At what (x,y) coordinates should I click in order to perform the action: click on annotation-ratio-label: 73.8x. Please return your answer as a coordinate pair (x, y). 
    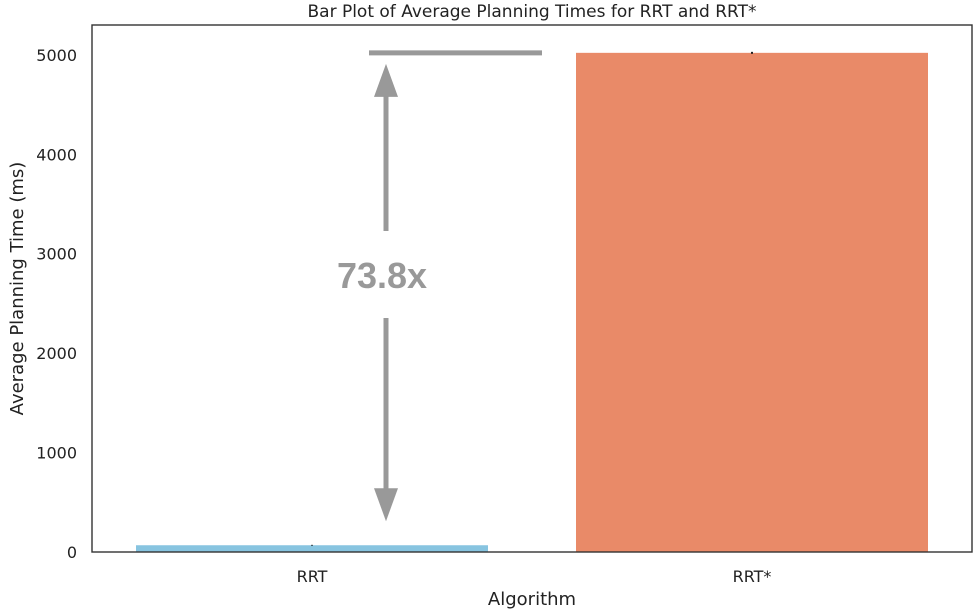
    Looking at the image, I should click on (382, 275).